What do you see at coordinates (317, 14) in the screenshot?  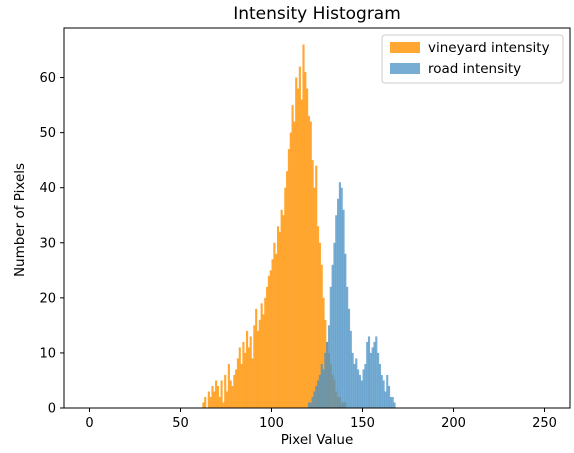 I see `chart-title: Intensity Histogram` at bounding box center [317, 14].